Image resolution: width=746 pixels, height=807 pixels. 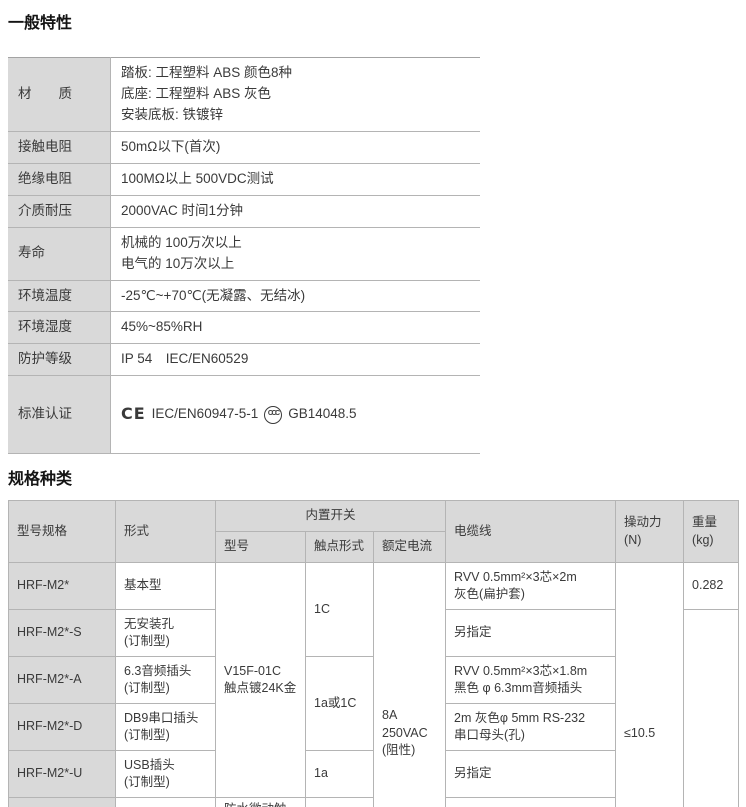 What do you see at coordinates (59, 147) in the screenshot?
I see `row-label-contact-resistance: 接触电阻` at bounding box center [59, 147].